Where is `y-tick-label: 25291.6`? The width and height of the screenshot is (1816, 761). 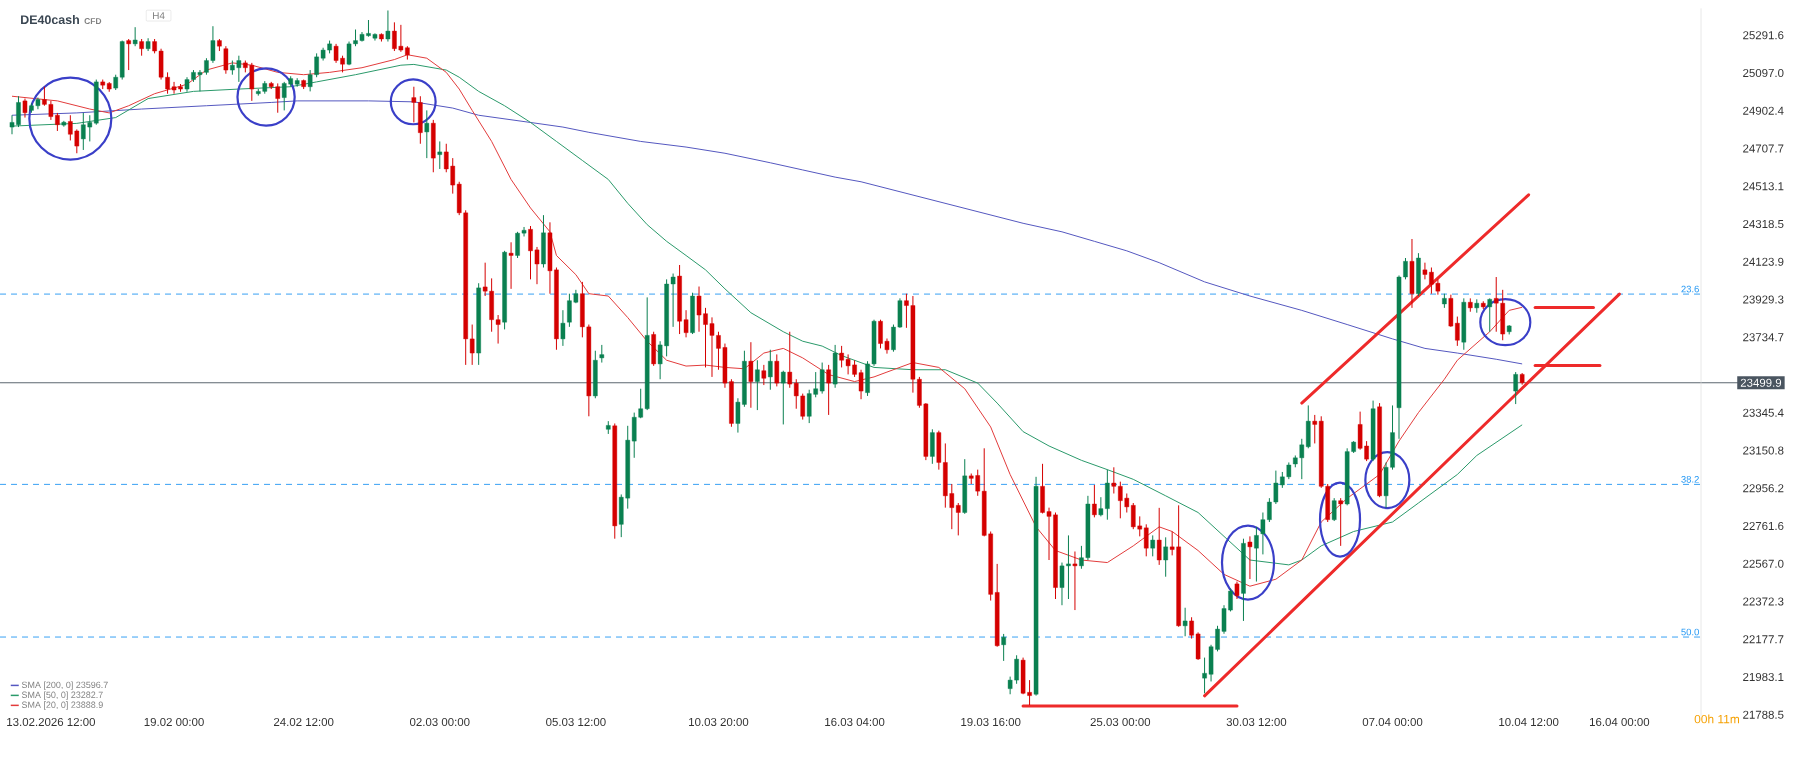 y-tick-label: 25291.6 is located at coordinates (1763, 35).